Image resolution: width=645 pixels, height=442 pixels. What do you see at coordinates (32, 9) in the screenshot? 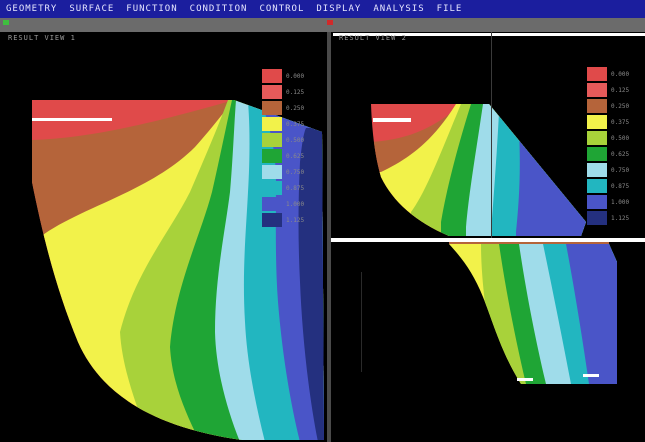
I see `menu-item-geometry: GEOMETRY` at bounding box center [32, 9].